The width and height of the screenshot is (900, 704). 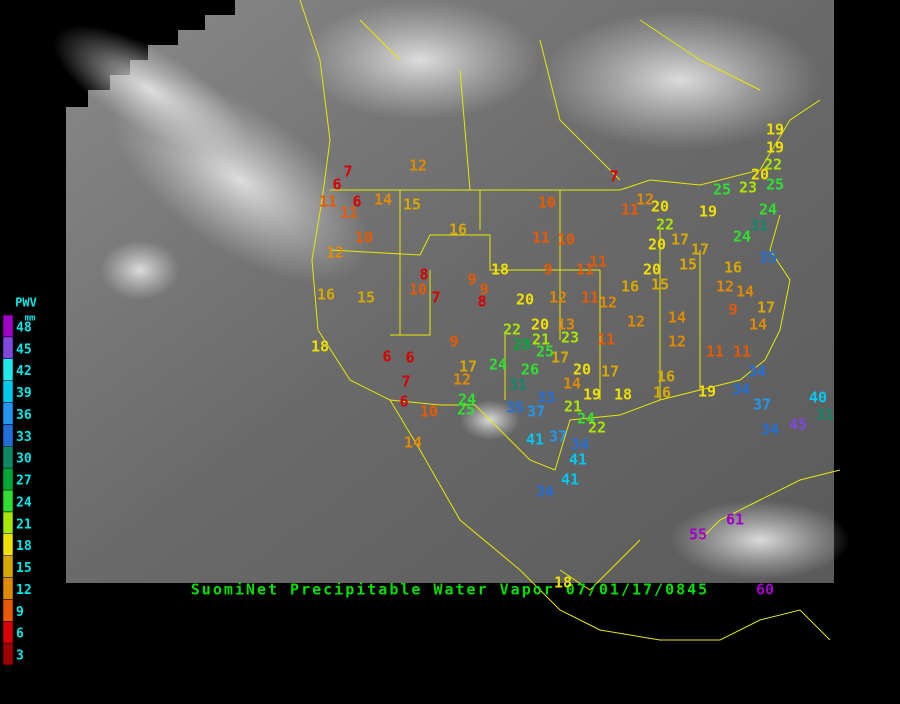 What do you see at coordinates (24, 371) in the screenshot?
I see `legend-label: 42` at bounding box center [24, 371].